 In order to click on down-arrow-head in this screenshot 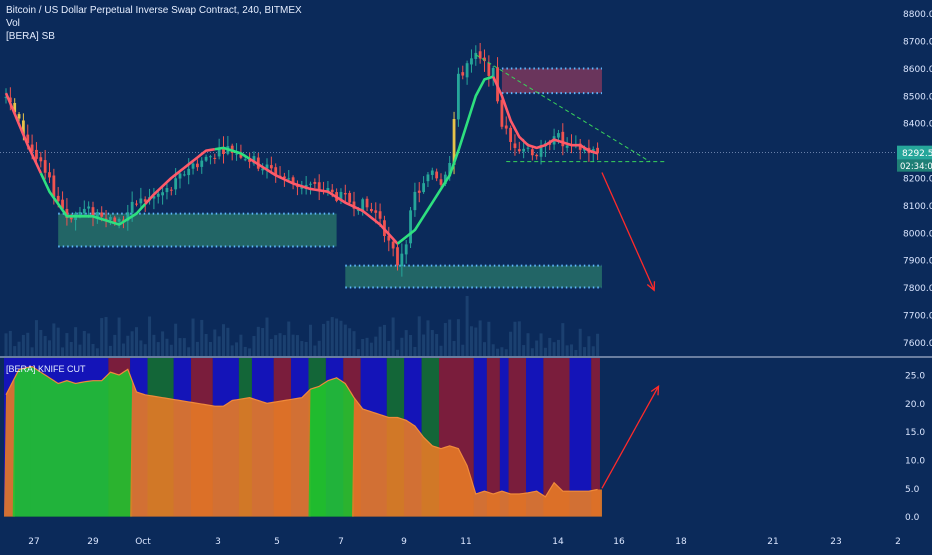, I will do `click(651, 286)`.